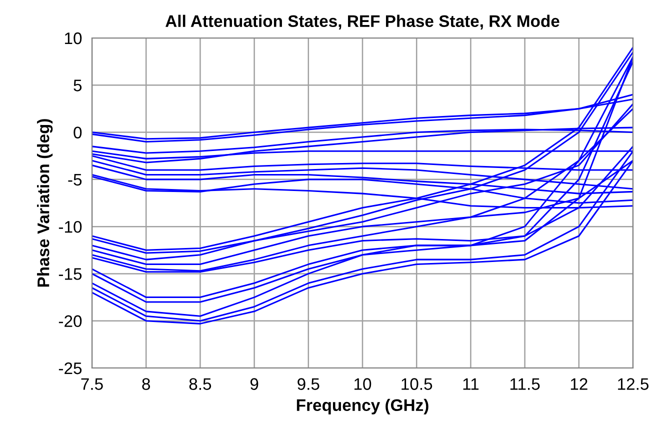 The height and width of the screenshot is (430, 664). Describe the element at coordinates (525, 384) in the screenshot. I see `x-tick-label: 11.5` at that location.